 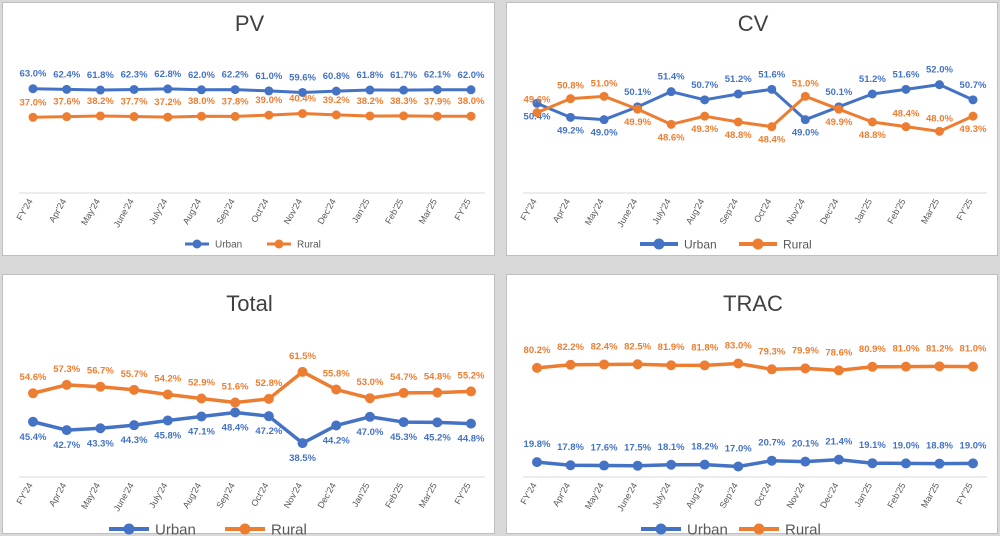 I want to click on trac-rural-data-label: 82.5%, so click(x=637, y=346).